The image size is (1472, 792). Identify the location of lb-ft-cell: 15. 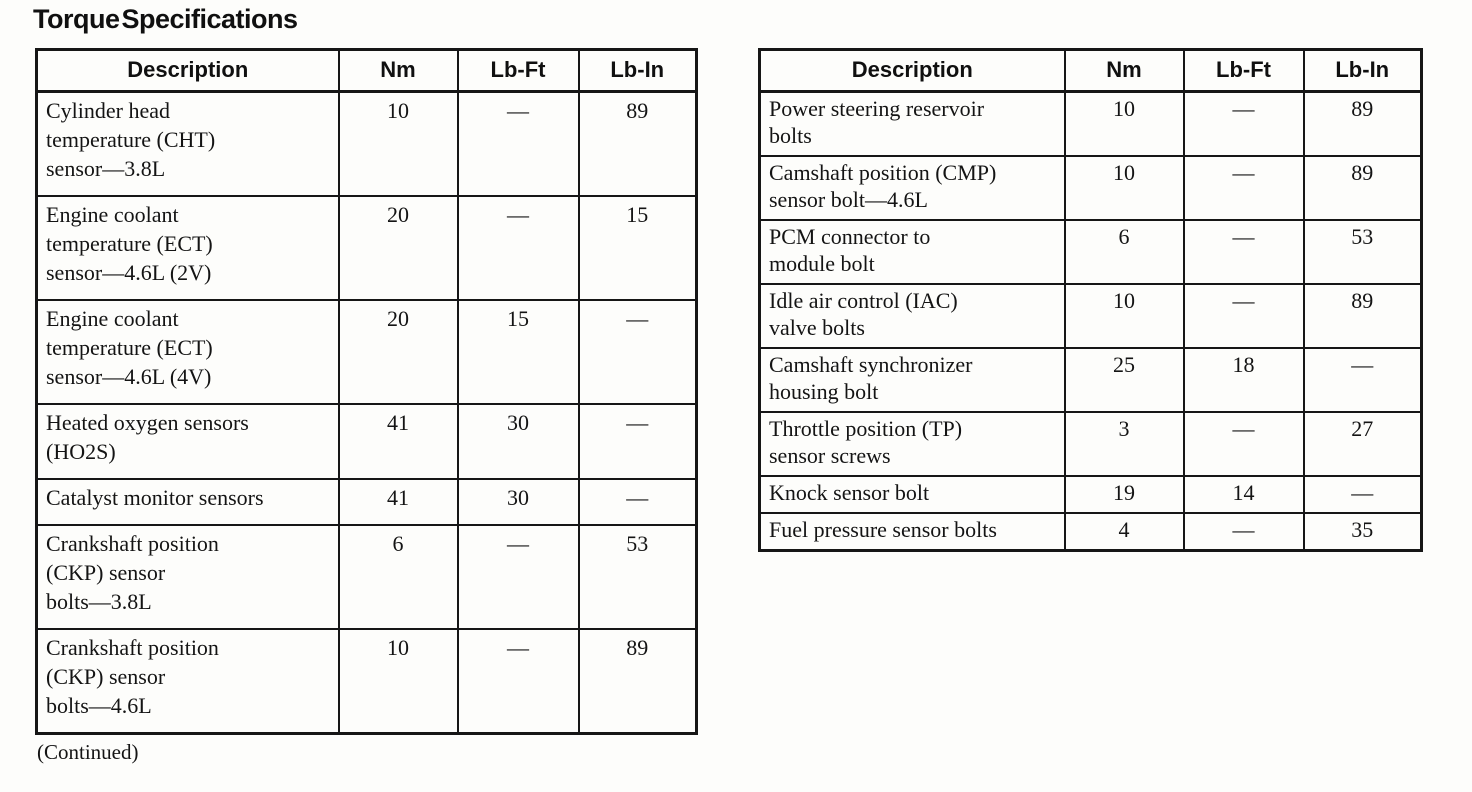
(518, 352).